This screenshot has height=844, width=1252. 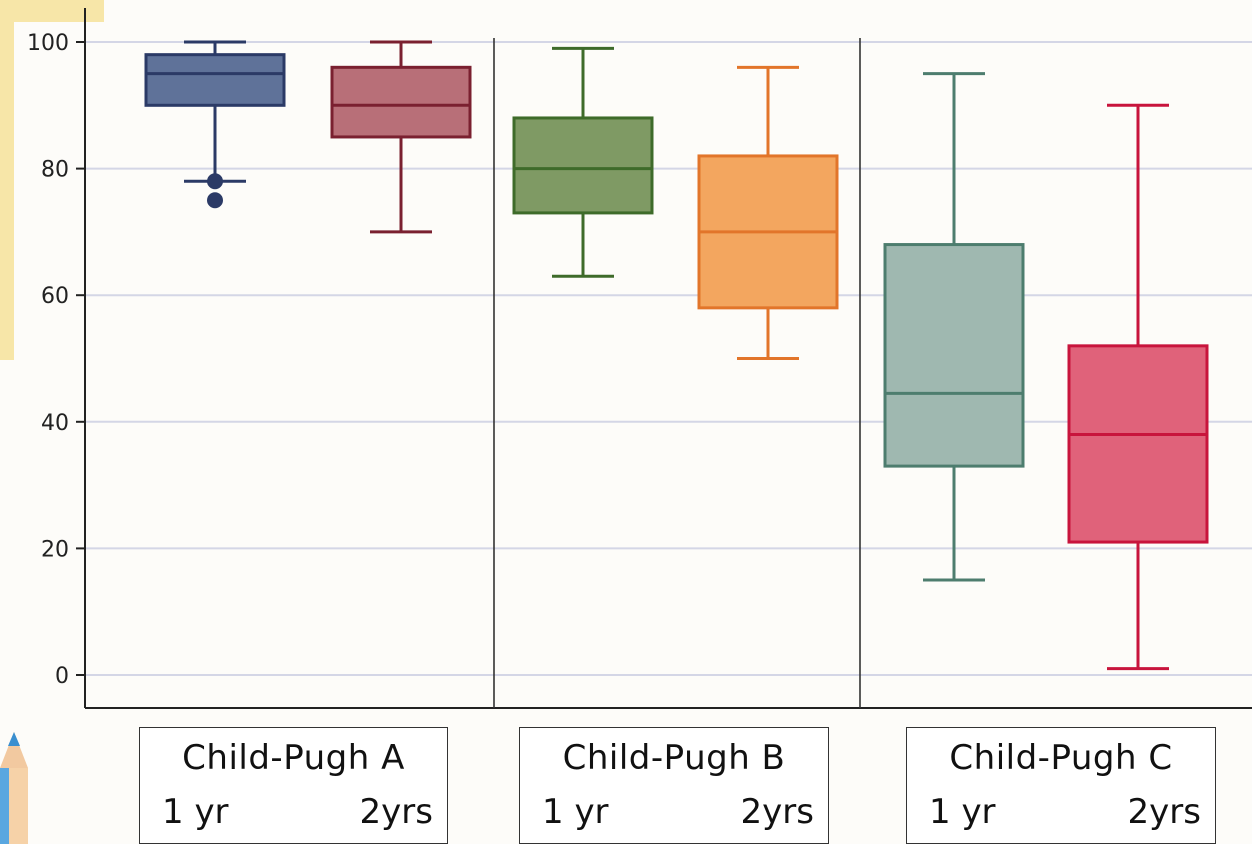 What do you see at coordinates (55, 170) in the screenshot?
I see `y-tick-label: 80` at bounding box center [55, 170].